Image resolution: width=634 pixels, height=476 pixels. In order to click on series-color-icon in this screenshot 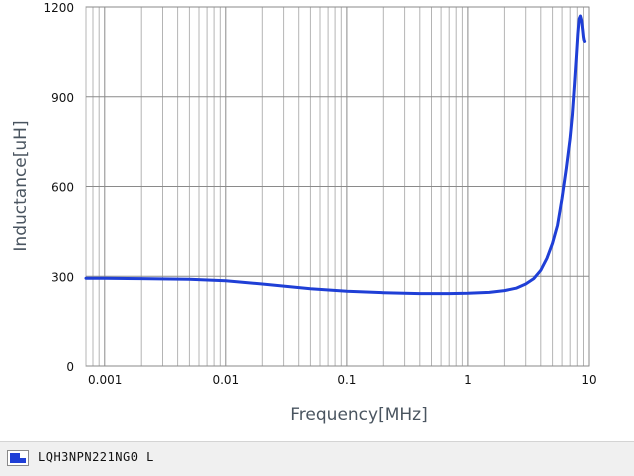, I will do `click(18, 458)`.